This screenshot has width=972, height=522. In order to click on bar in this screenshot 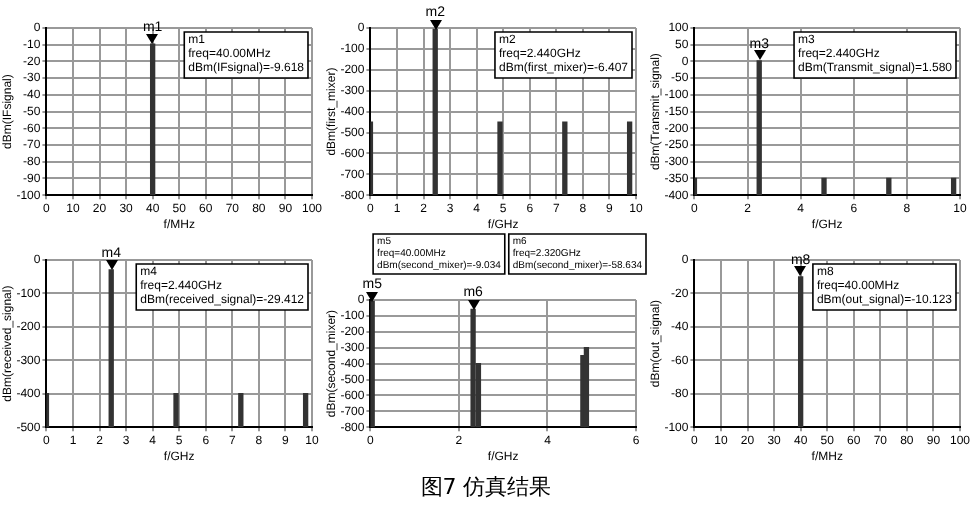, I will do `click(586, 387)`.